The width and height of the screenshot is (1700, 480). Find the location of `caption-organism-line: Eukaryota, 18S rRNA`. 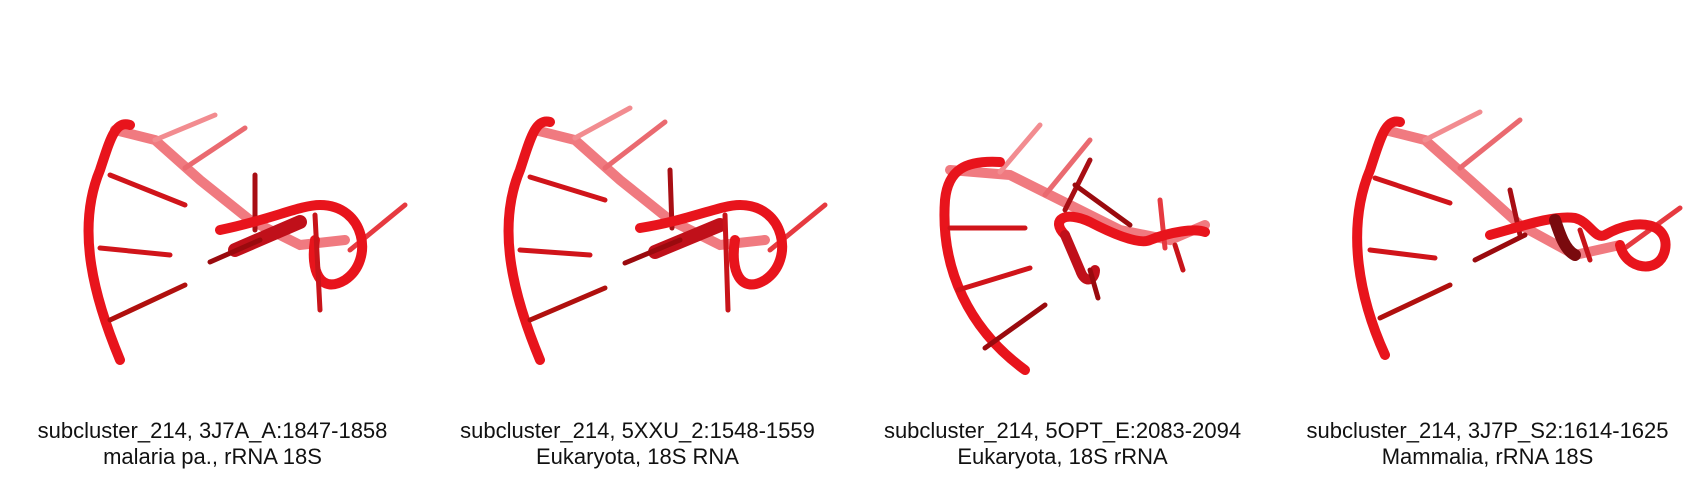

caption-organism-line: Eukaryota, 18S rRNA is located at coordinates (1062, 456).